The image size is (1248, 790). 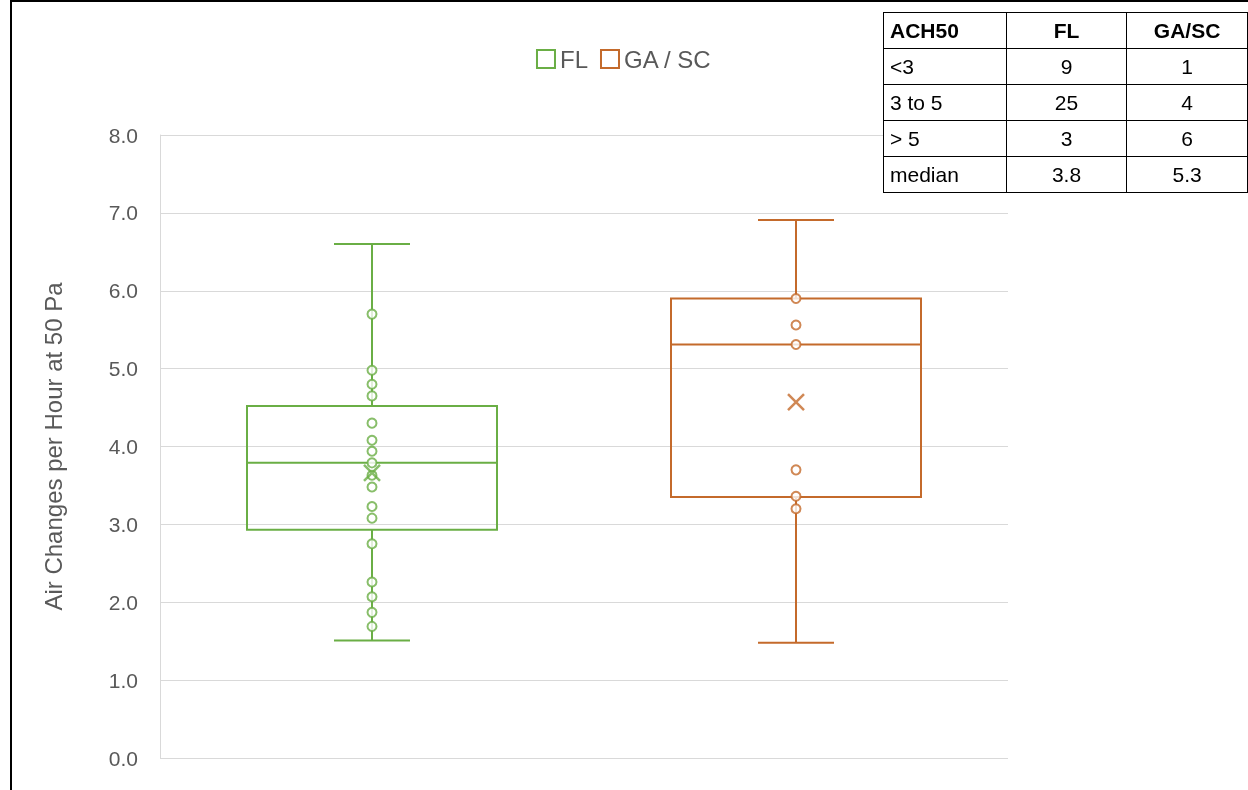 What do you see at coordinates (1066, 102) in the screenshot?
I see `text: 25` at bounding box center [1066, 102].